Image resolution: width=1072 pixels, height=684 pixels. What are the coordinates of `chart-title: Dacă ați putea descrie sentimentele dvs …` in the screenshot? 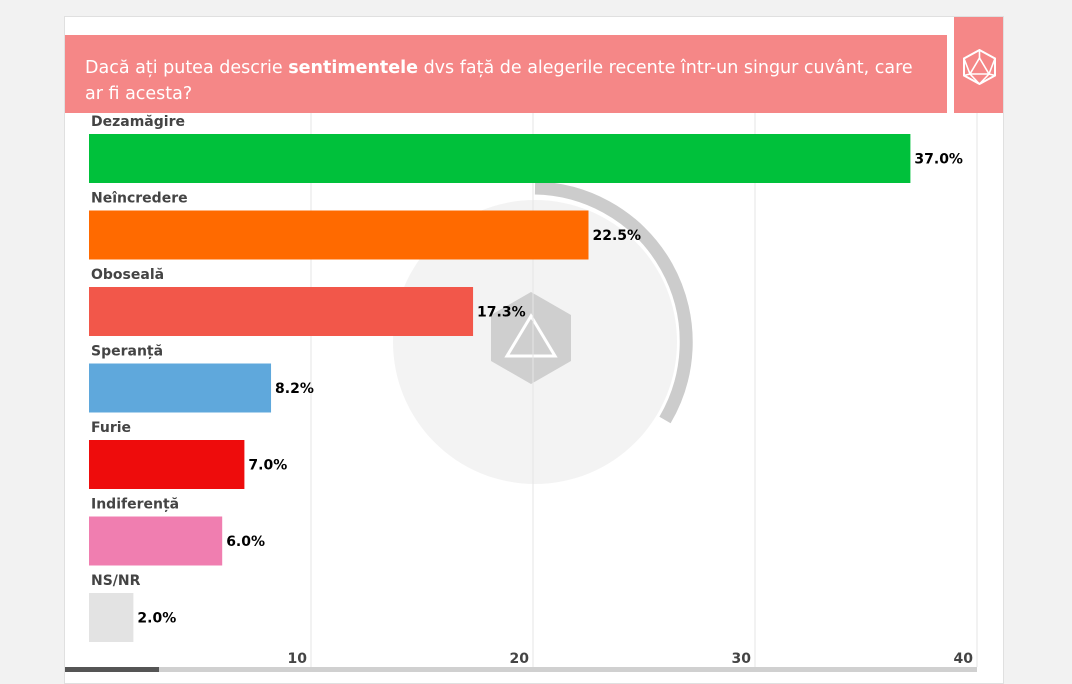 It's located at (506, 74).